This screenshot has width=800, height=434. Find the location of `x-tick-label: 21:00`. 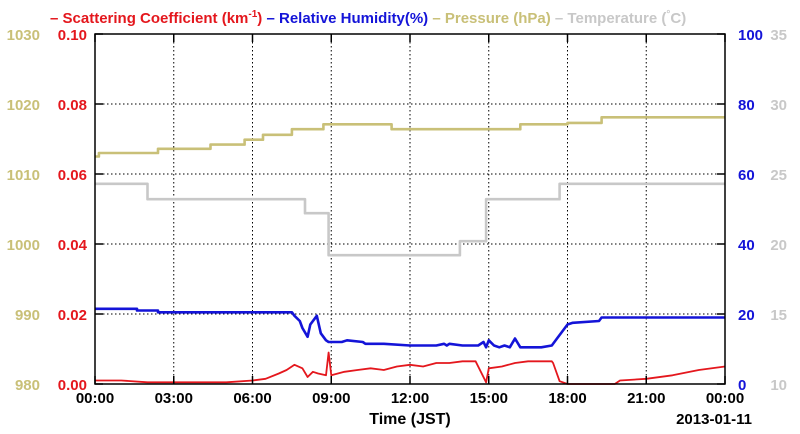

x-tick-label: 21:00 is located at coordinates (646, 398).